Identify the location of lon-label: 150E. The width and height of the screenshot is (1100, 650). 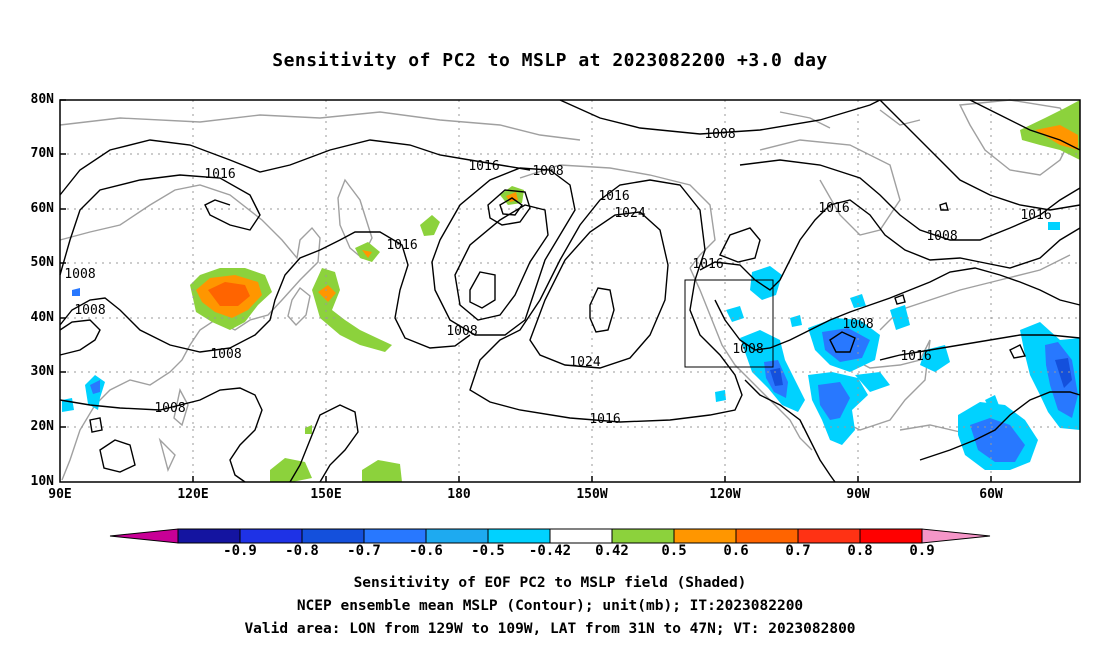
(326, 494).